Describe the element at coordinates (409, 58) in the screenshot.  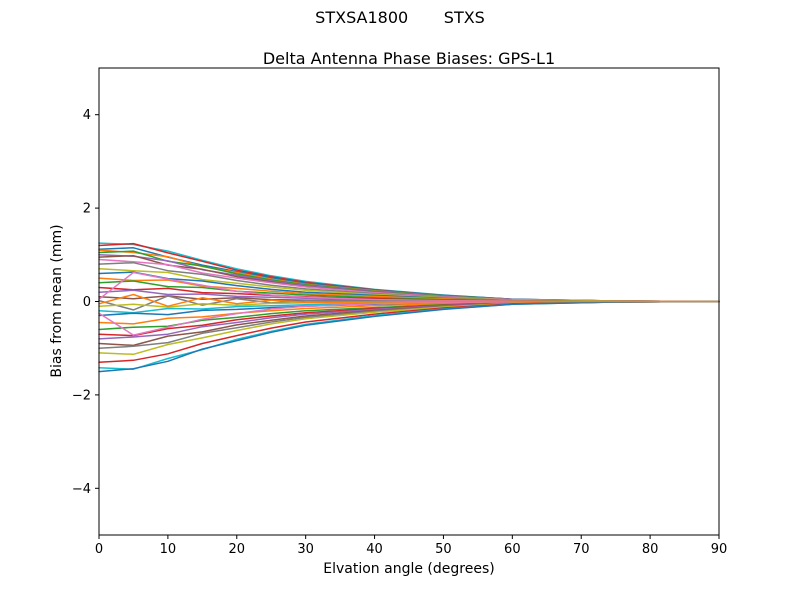
I see `chart-subtitle: Delta Antenna Phase Biases: GPS-L1` at that location.